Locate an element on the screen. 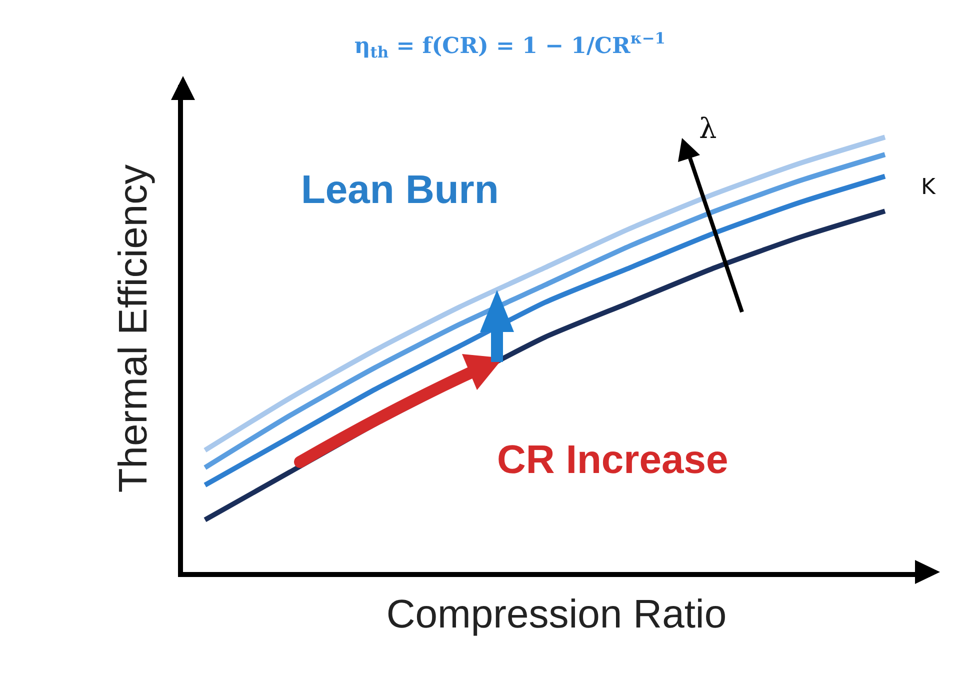  y-axis-title: Thermal Efficiency is located at coordinates (134, 328).